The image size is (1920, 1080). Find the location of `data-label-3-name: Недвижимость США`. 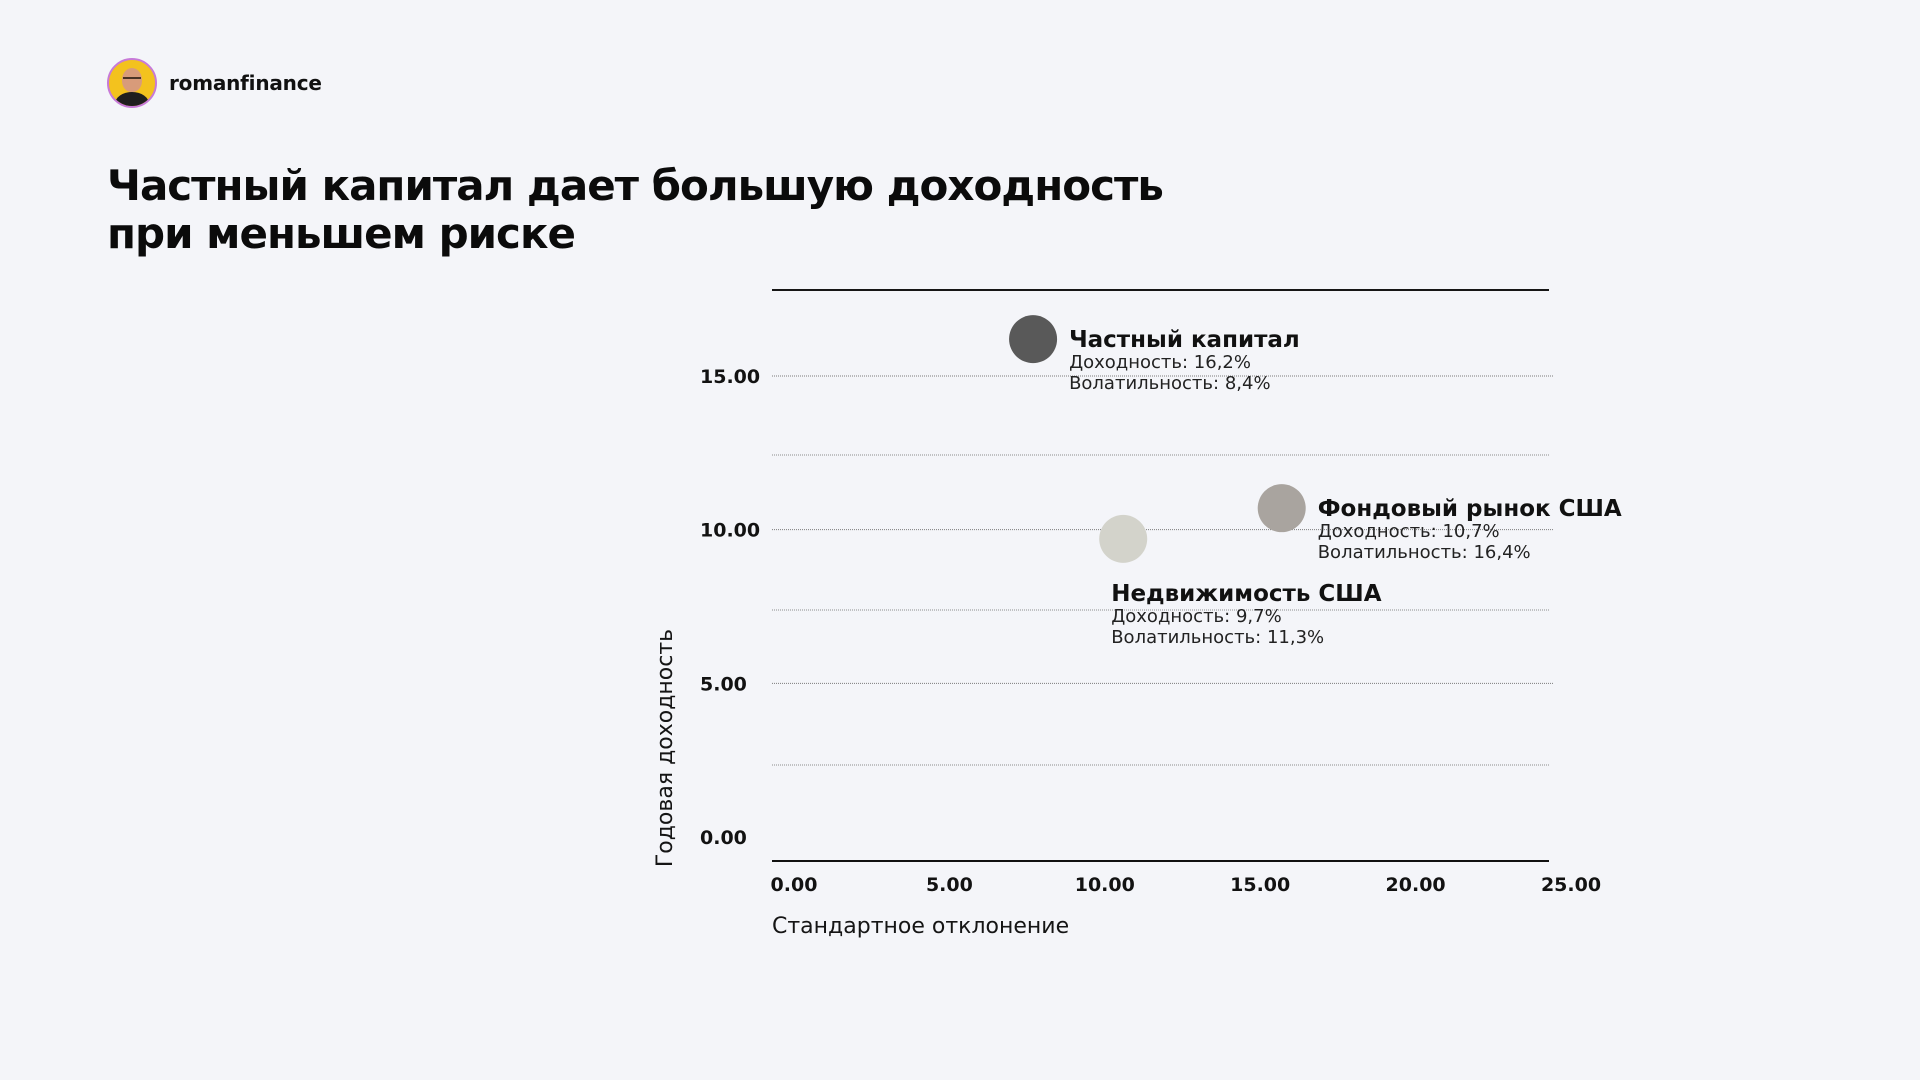

data-label-3-name: Недвижимость США is located at coordinates (1246, 594).